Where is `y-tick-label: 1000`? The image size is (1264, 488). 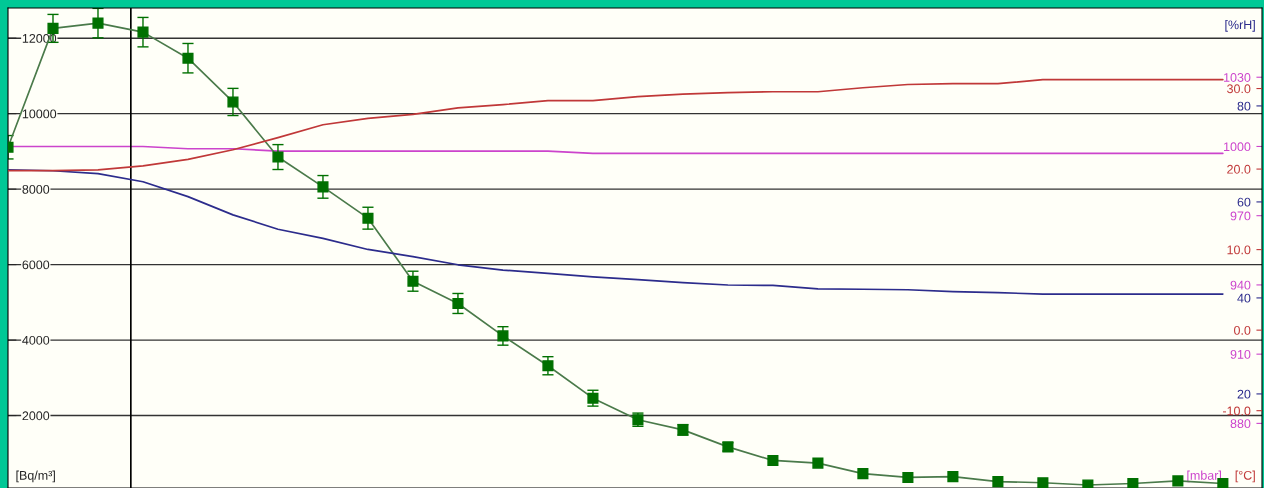
y-tick-label: 1000 is located at coordinates (1237, 147).